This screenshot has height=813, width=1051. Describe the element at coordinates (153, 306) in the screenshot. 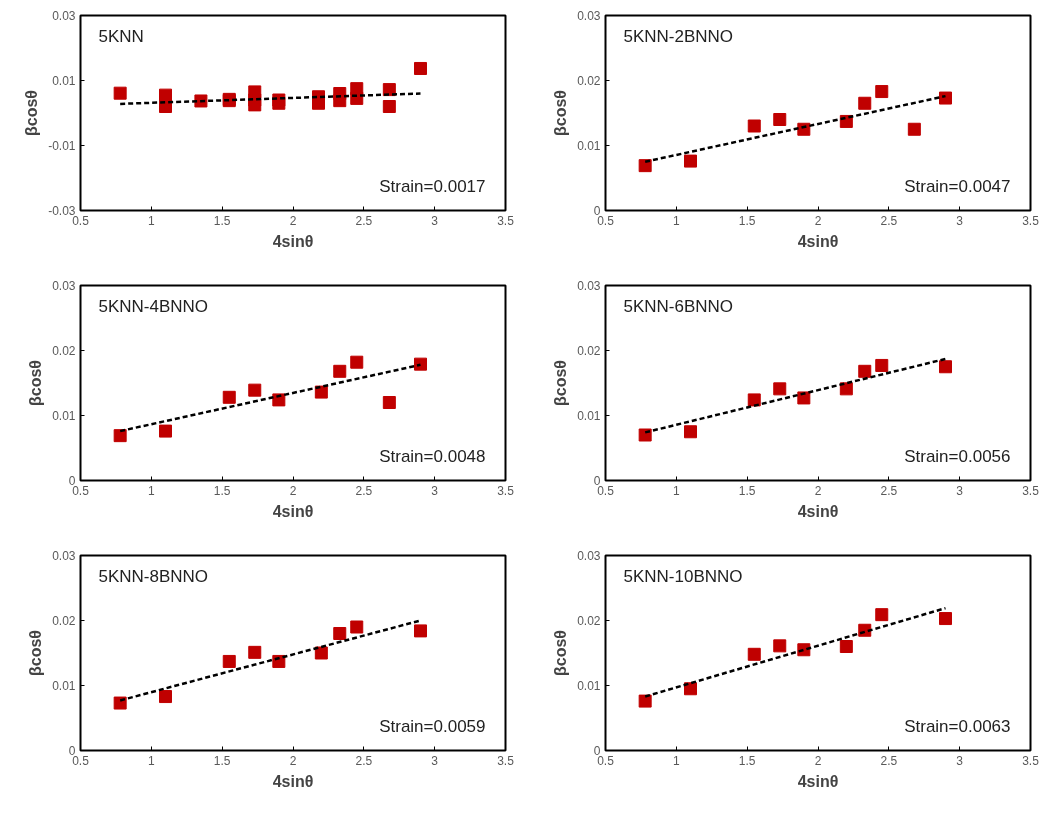

I see `text: 5KNN-4BNNO` at that location.